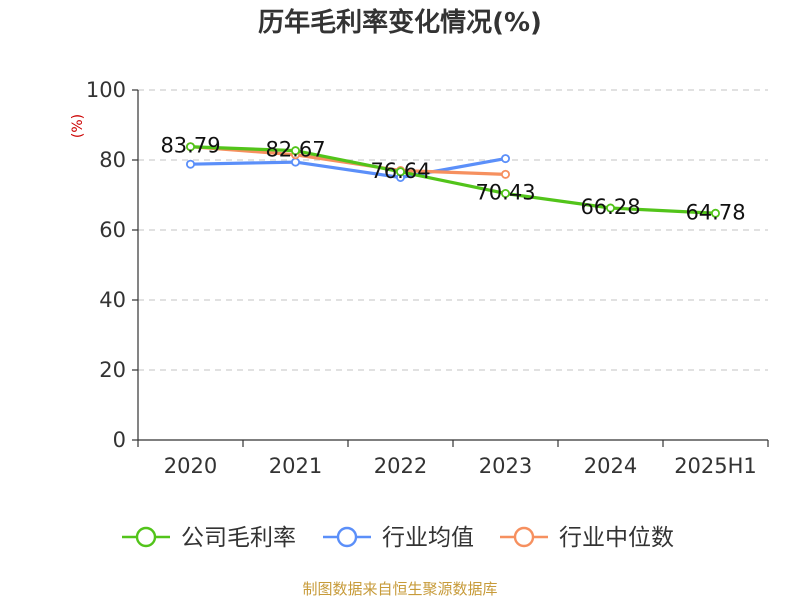 This screenshot has width=800, height=600. I want to click on data-label: 76.64, so click(400, 171).